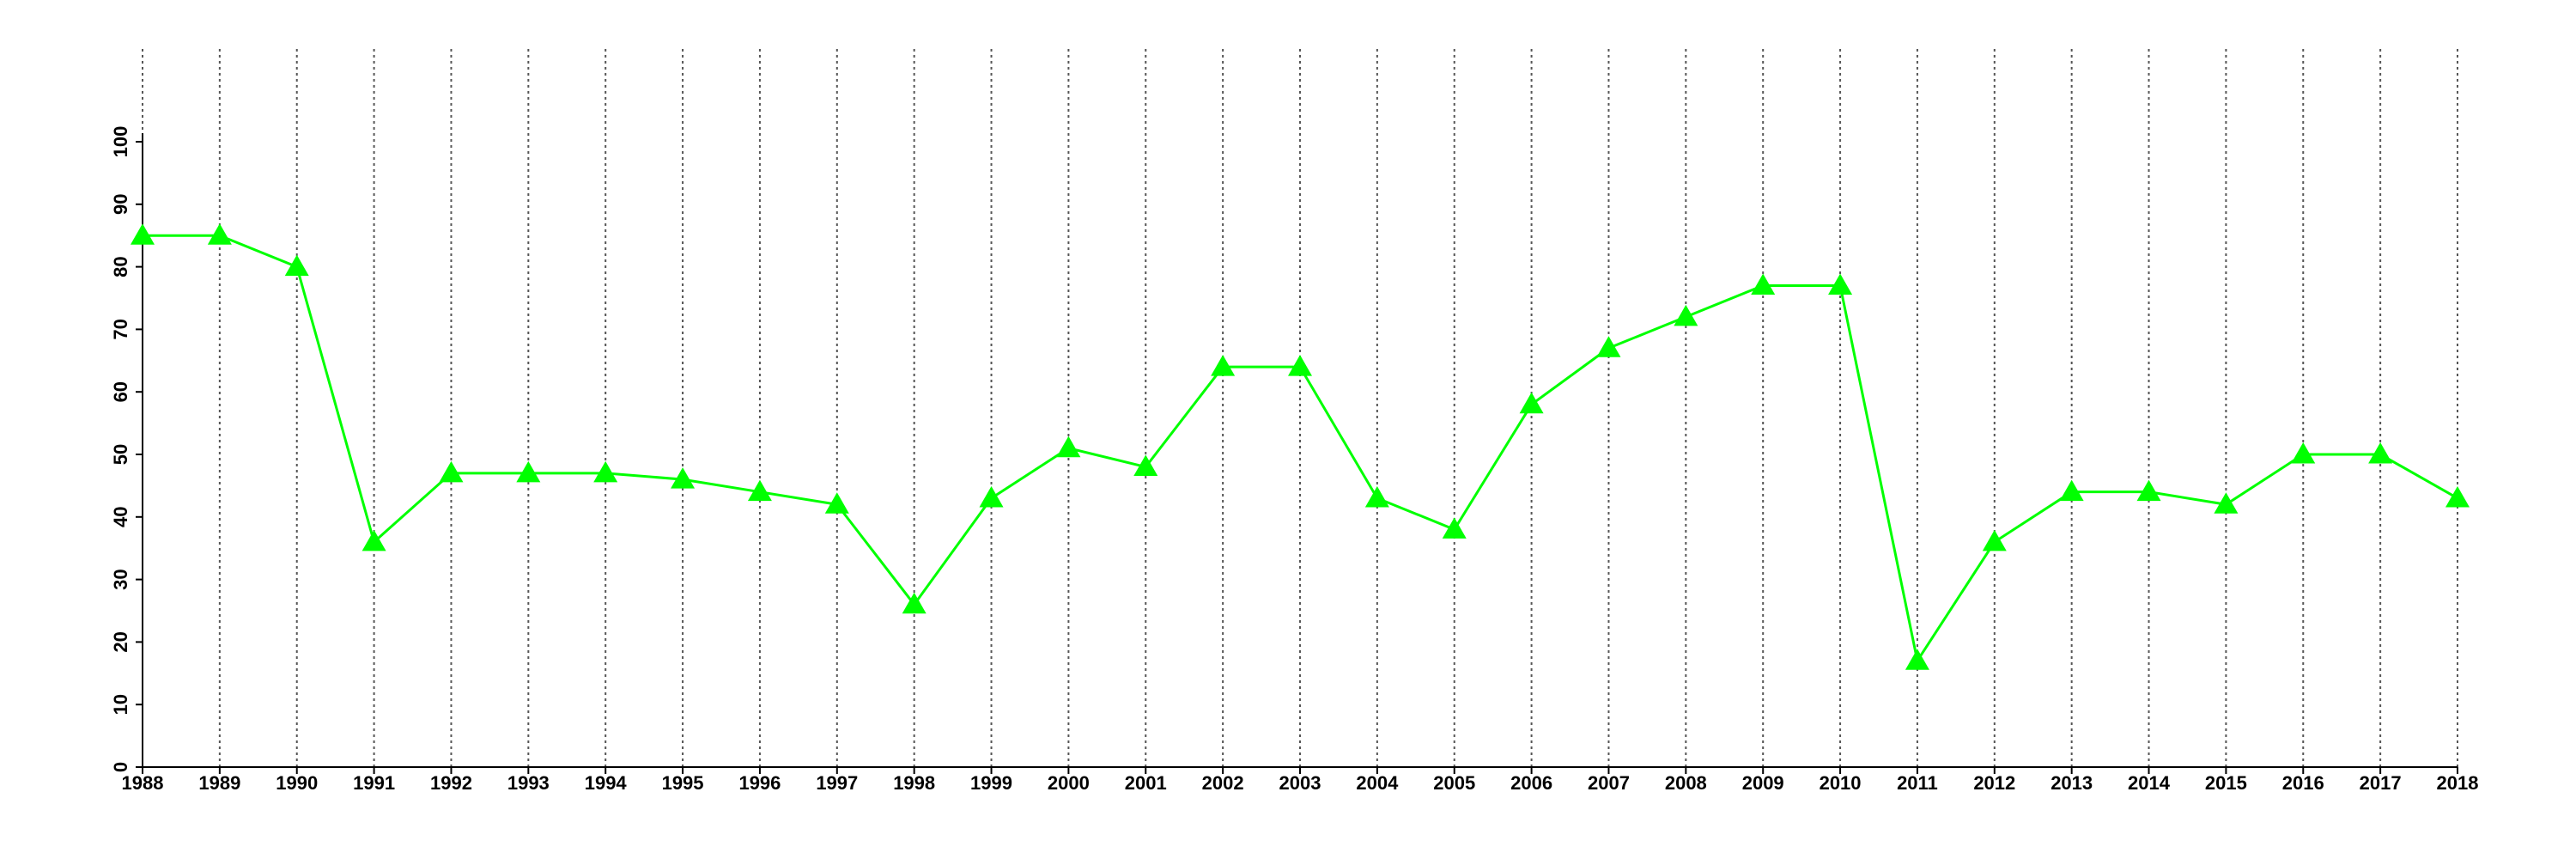 The height and width of the screenshot is (859, 2576). What do you see at coordinates (1994, 783) in the screenshot?
I see `x-tick-label: 2012` at bounding box center [1994, 783].